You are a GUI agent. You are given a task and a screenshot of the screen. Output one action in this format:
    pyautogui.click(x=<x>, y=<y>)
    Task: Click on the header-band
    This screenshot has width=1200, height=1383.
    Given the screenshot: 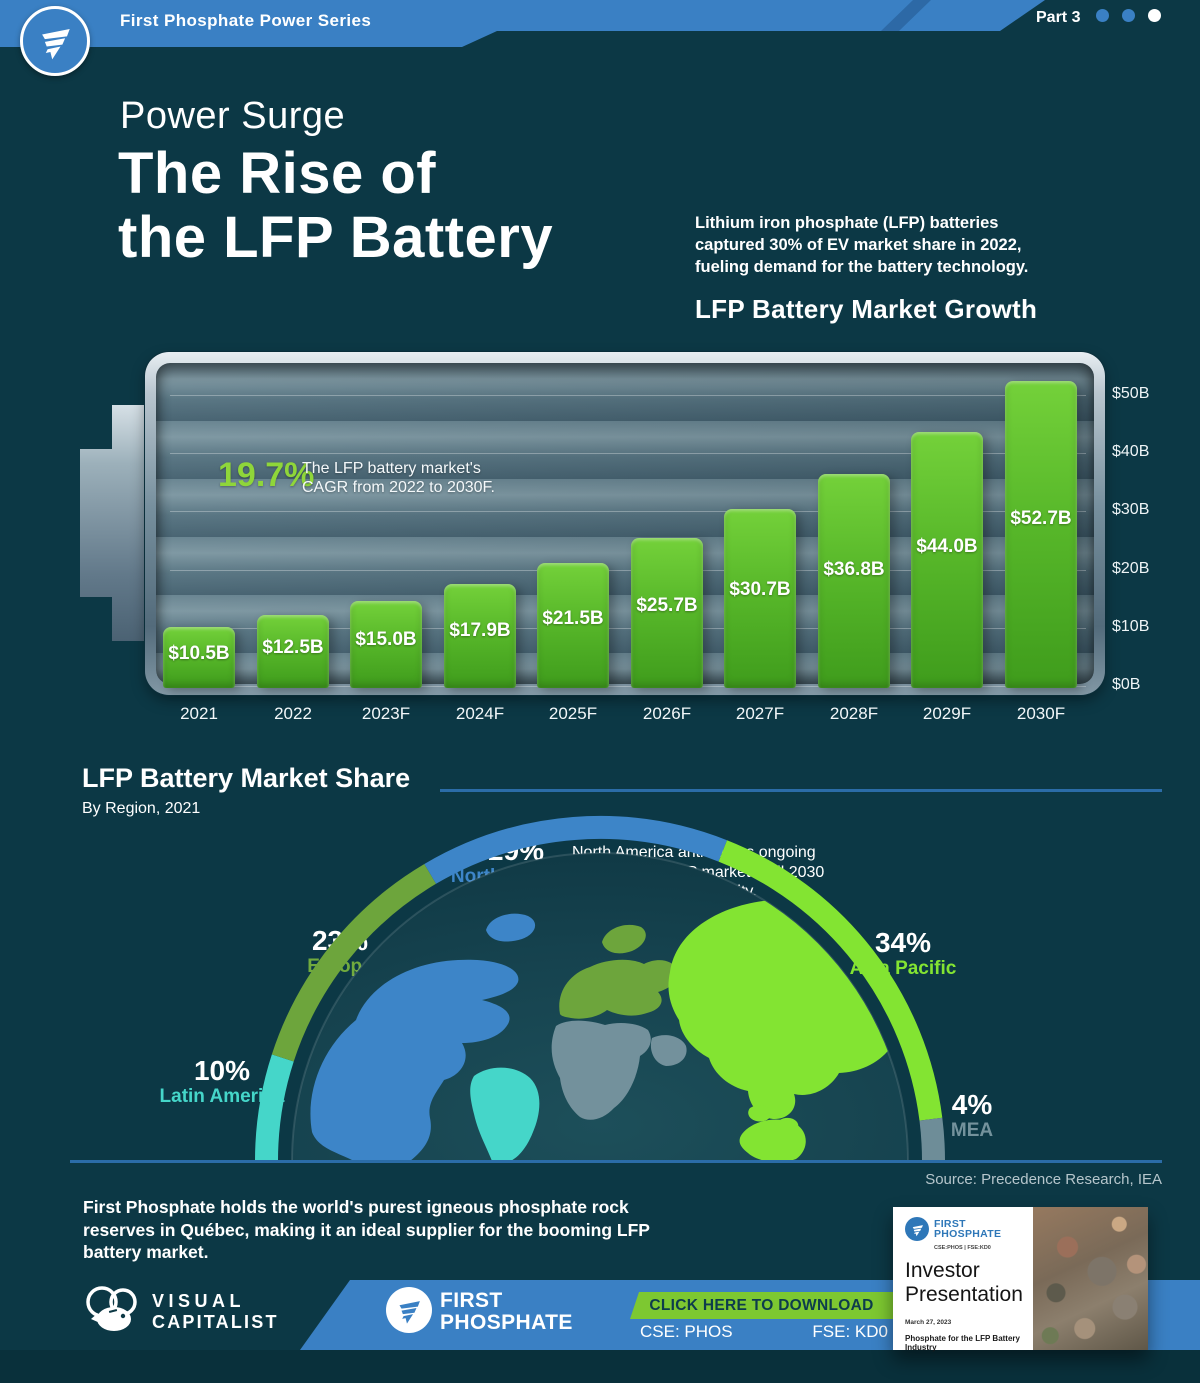 What is the action you would take?
    pyautogui.click(x=522, y=23)
    